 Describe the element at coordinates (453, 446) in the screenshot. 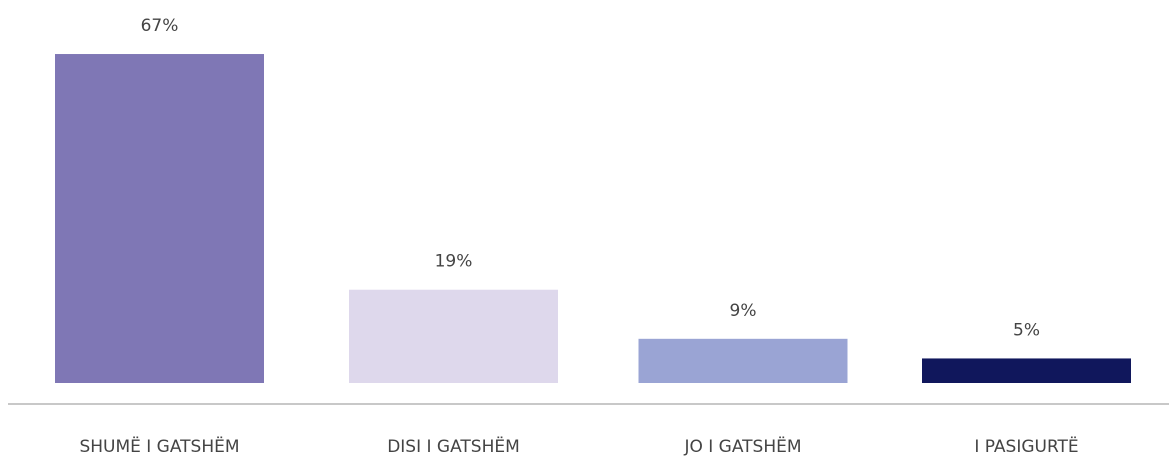

I see `x-tick-label: DISI I GATSHËM` at that location.